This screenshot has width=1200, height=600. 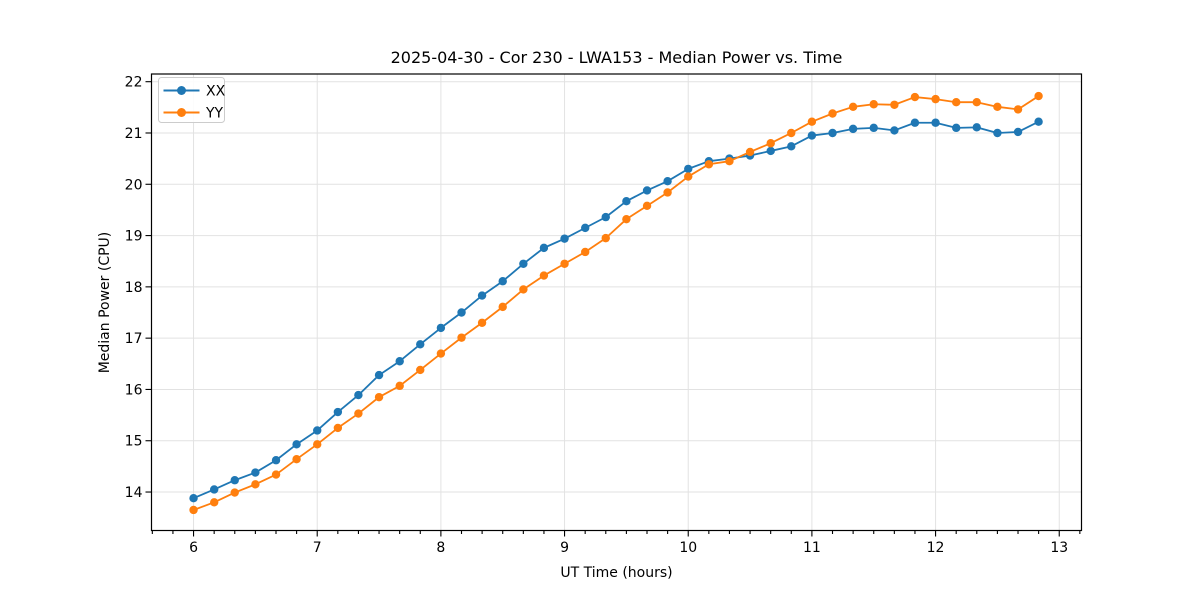 I want to click on y-tick-label: 22, so click(x=134, y=83).